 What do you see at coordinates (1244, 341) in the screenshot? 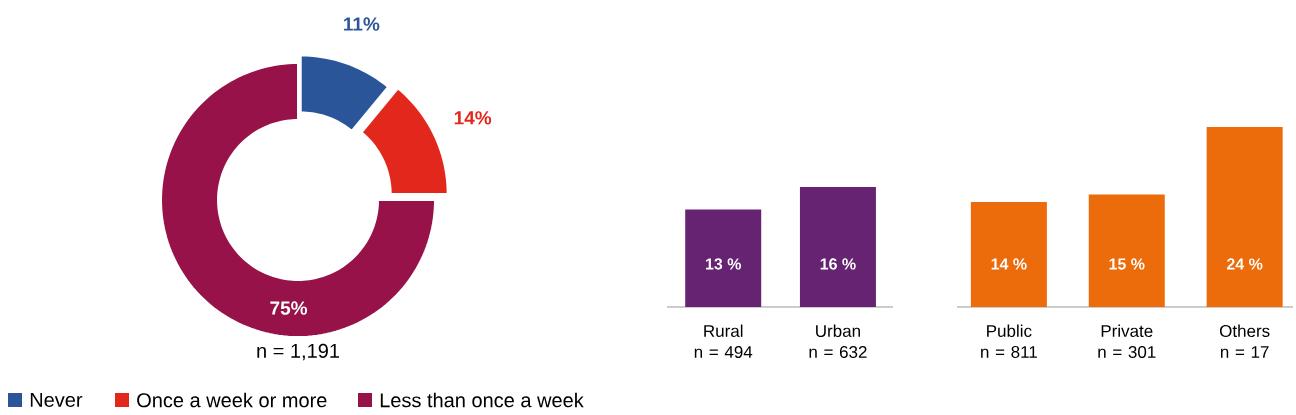
I see `x-tick-label: Others n = 17` at bounding box center [1244, 341].